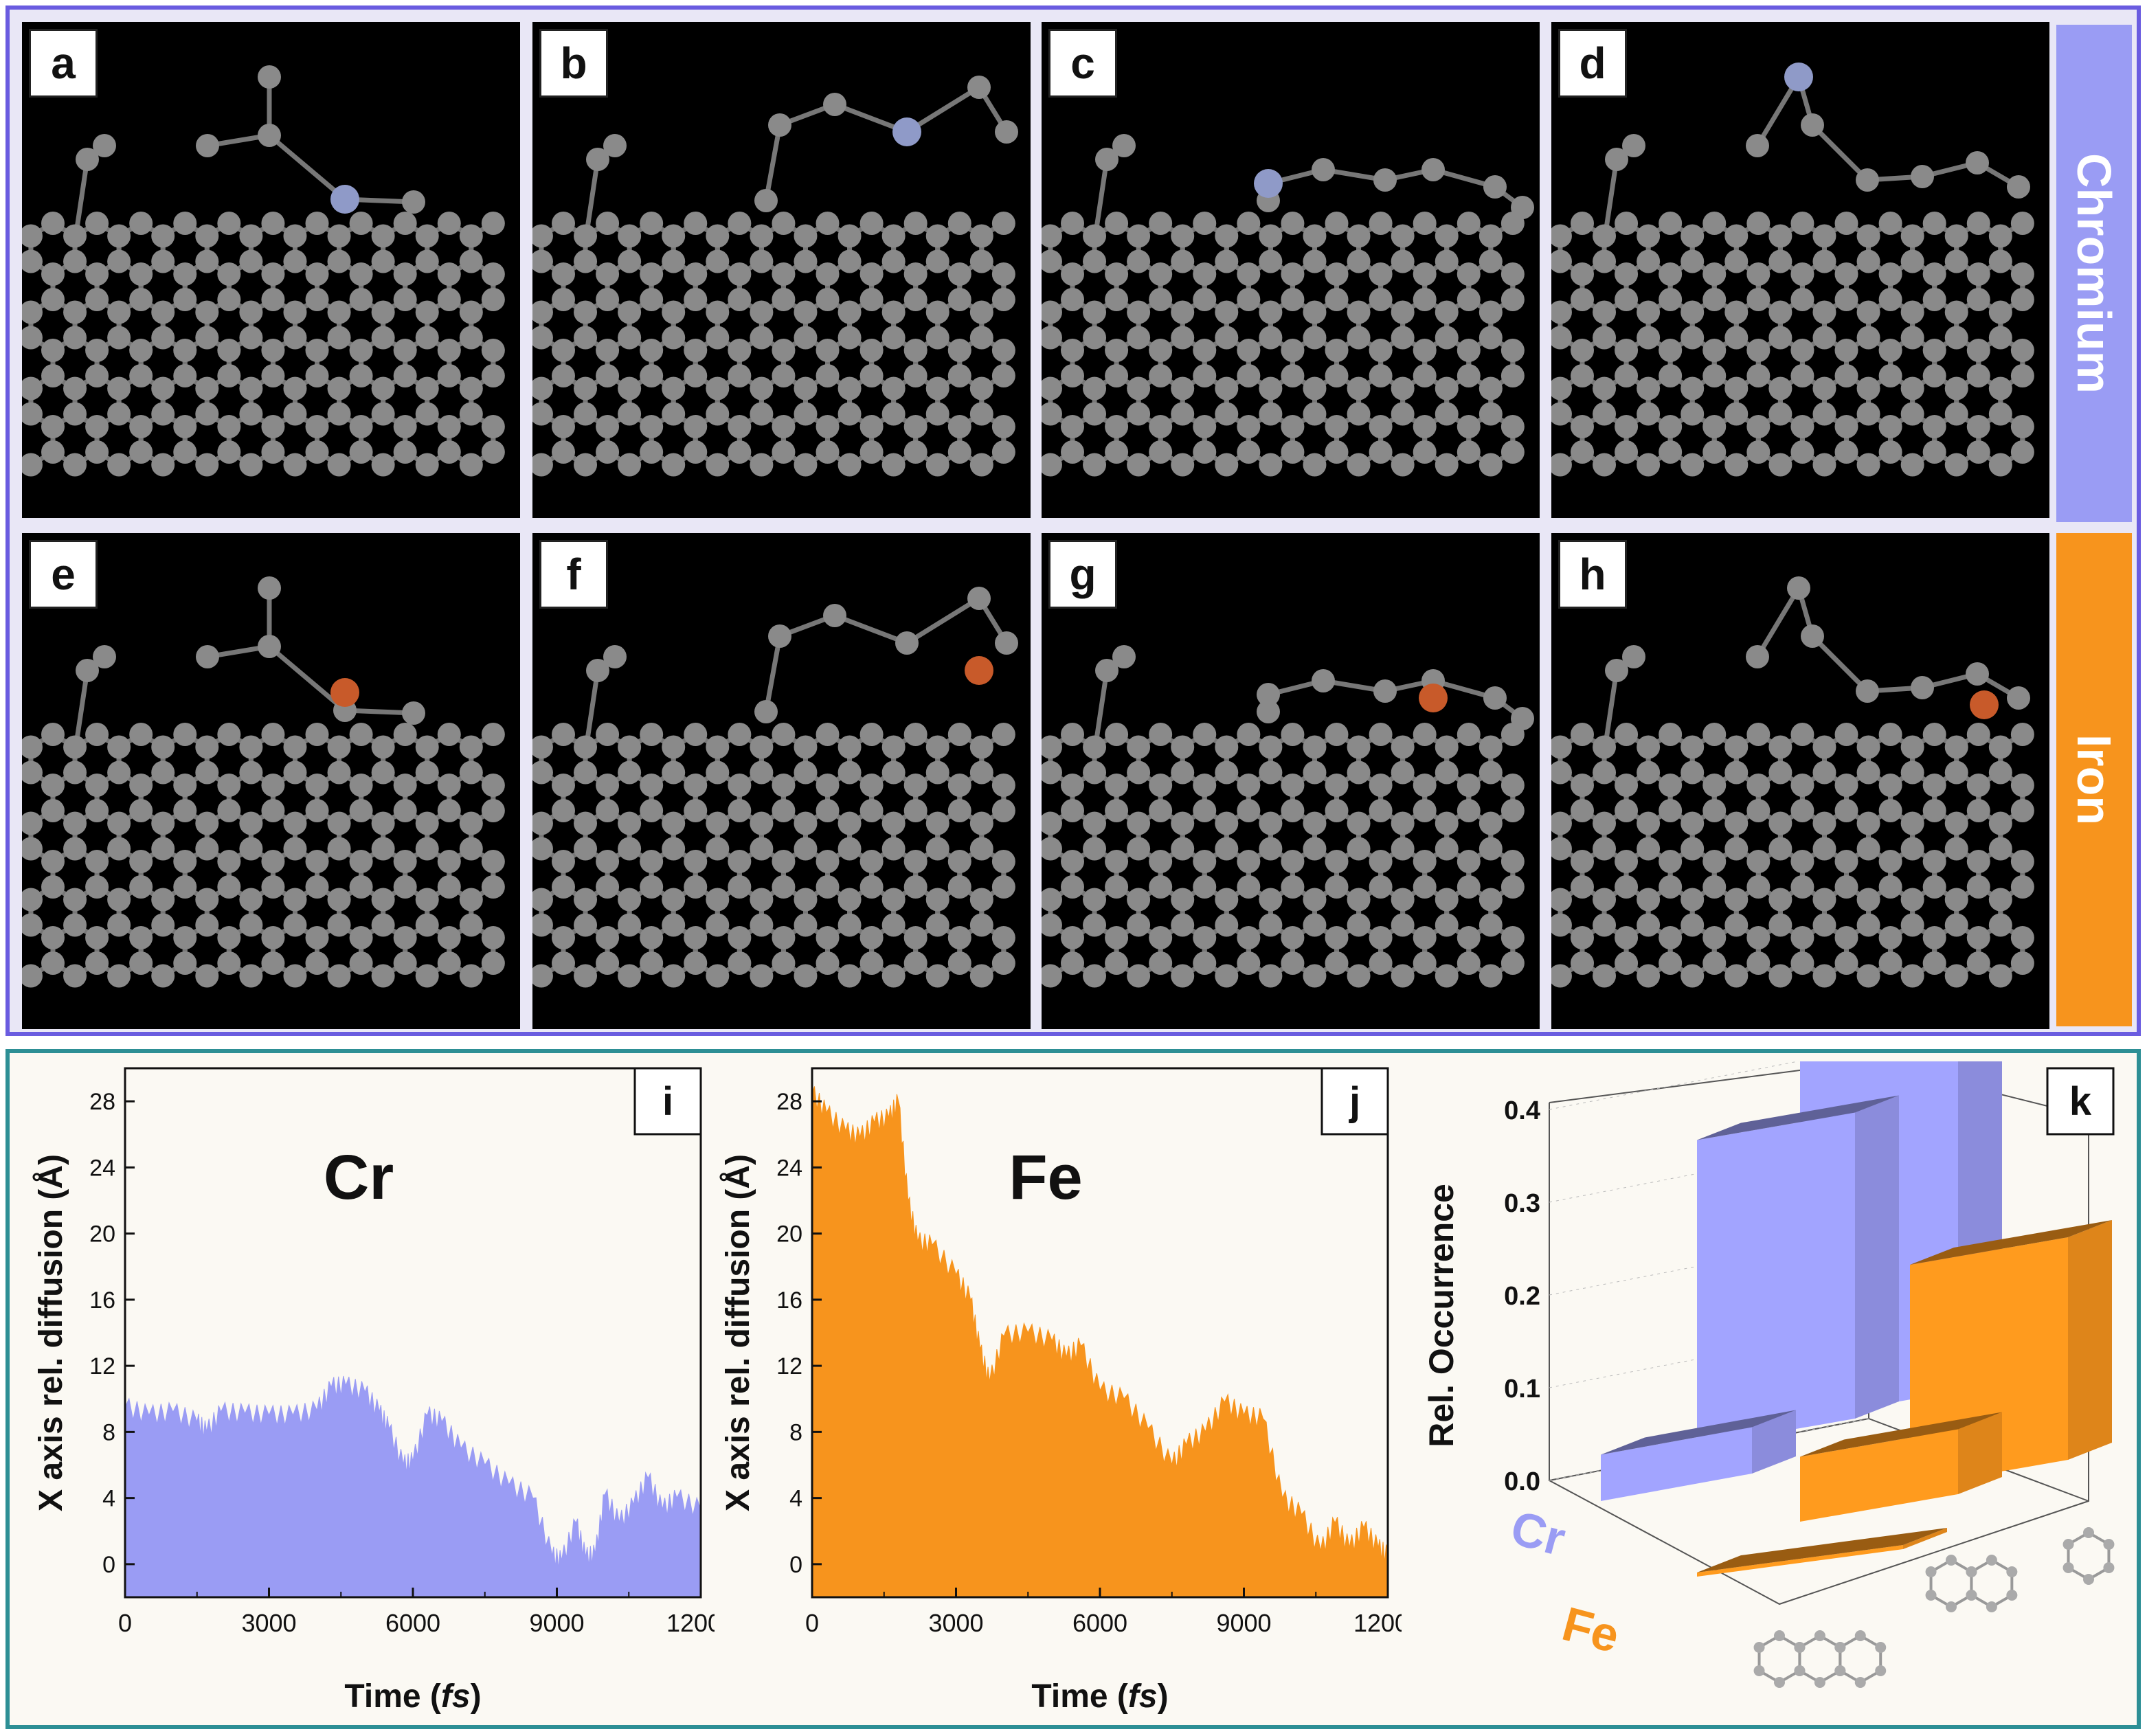 The width and height of the screenshot is (2147, 1736). I want to click on structure-panel-f: f, so click(780, 781).